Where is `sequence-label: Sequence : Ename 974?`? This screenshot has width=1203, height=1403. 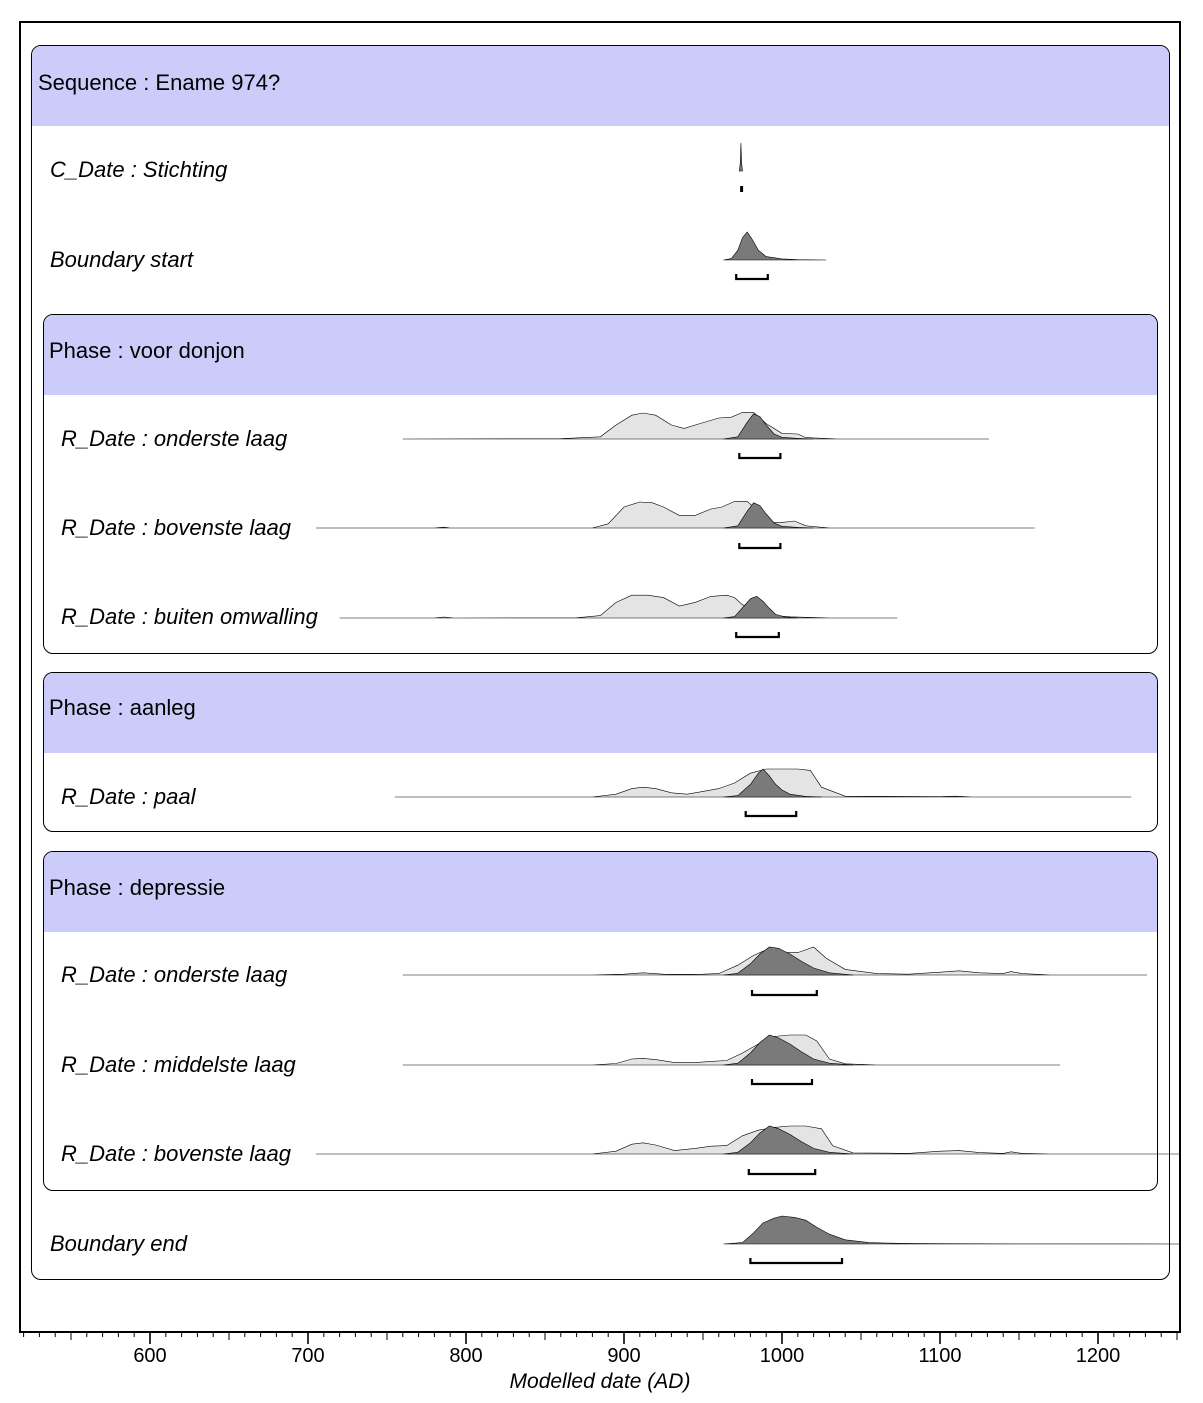
sequence-label: Sequence : Ename 974? is located at coordinates (159, 82).